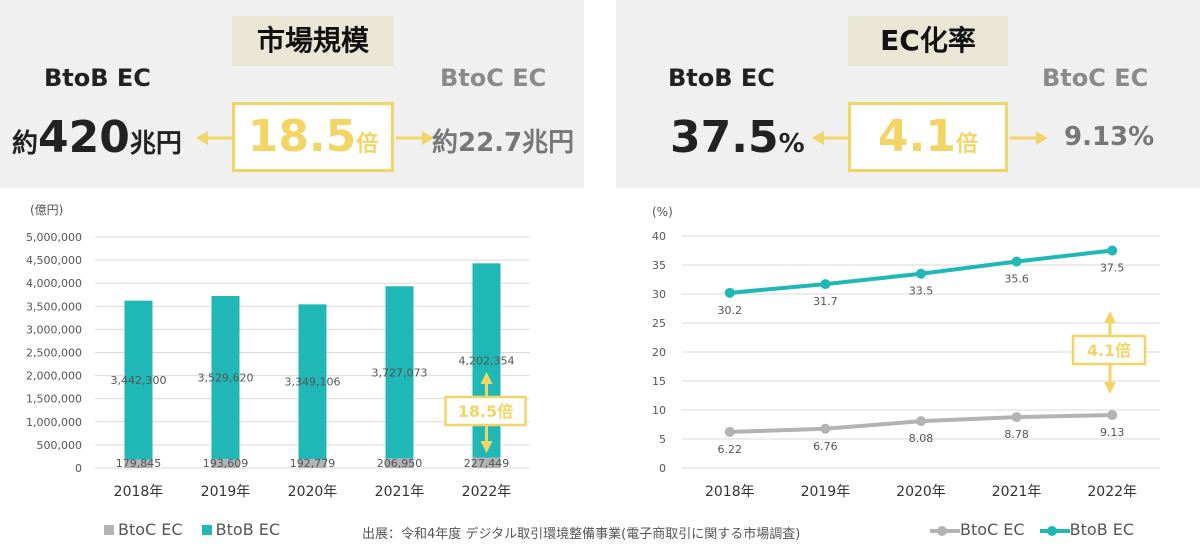 The height and width of the screenshot is (554, 1200). I want to click on arrow-right-icon, so click(1029, 138).